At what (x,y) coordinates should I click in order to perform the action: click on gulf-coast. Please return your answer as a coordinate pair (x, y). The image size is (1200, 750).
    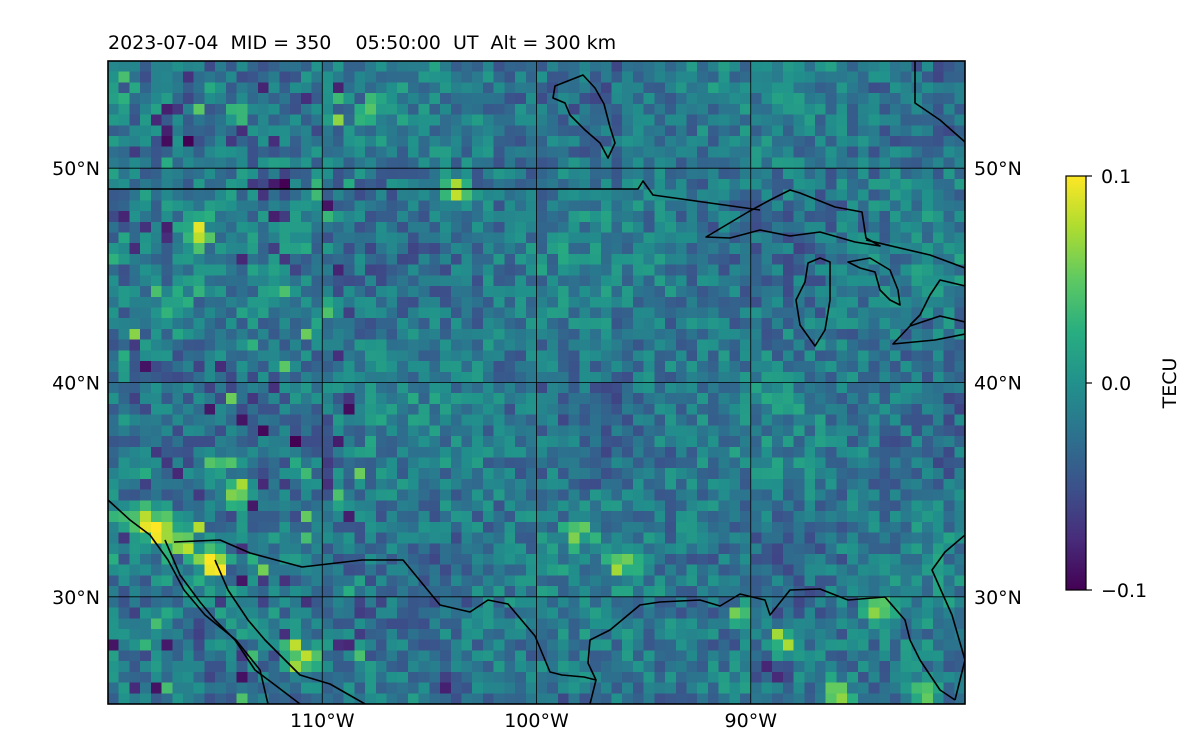
    Looking at the image, I should click on (771, 644).